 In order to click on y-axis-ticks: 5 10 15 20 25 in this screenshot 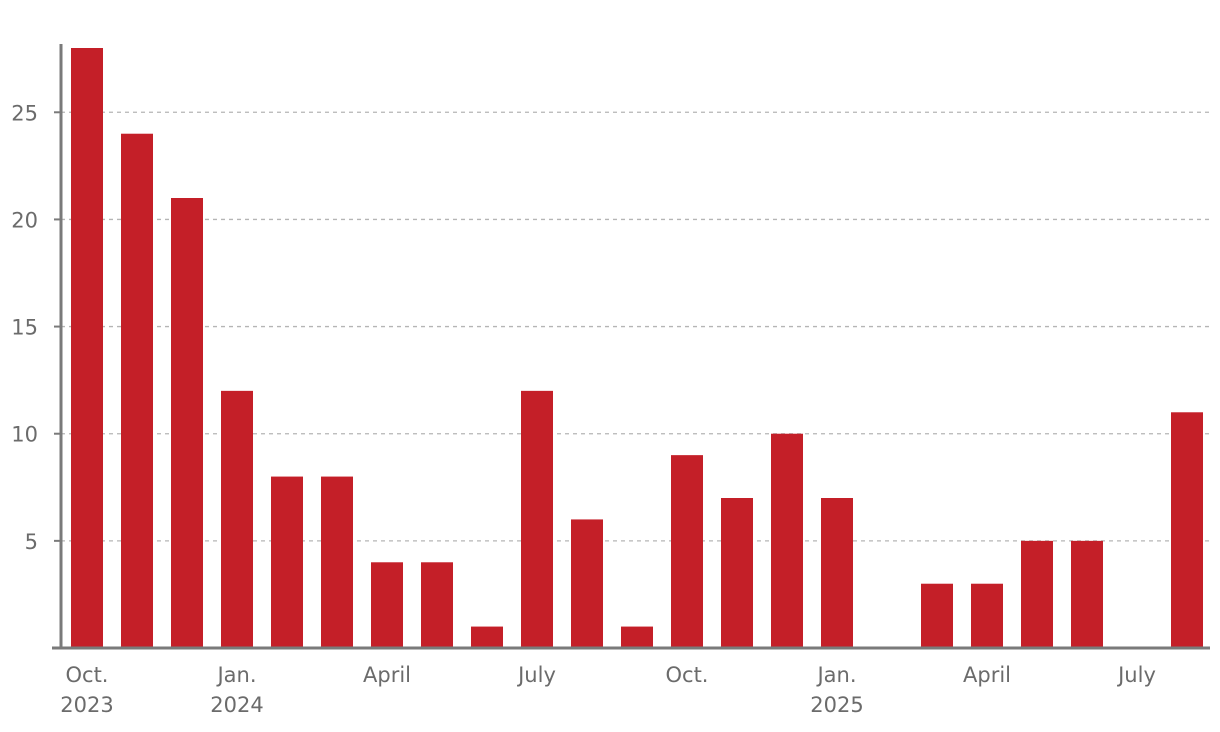, I will do `click(36, 327)`.